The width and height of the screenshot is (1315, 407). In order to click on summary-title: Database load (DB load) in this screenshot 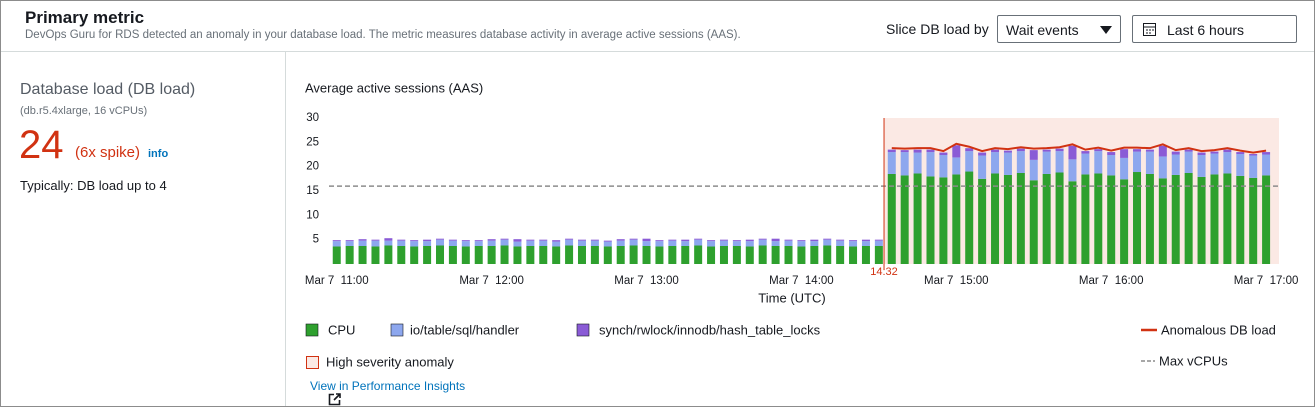, I will do `click(108, 89)`.